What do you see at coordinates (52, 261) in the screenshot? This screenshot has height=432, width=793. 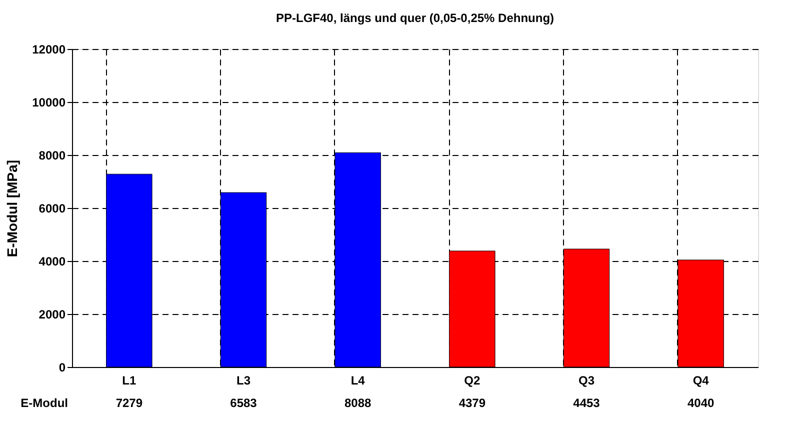 I see `y-tick-label: 4000` at bounding box center [52, 261].